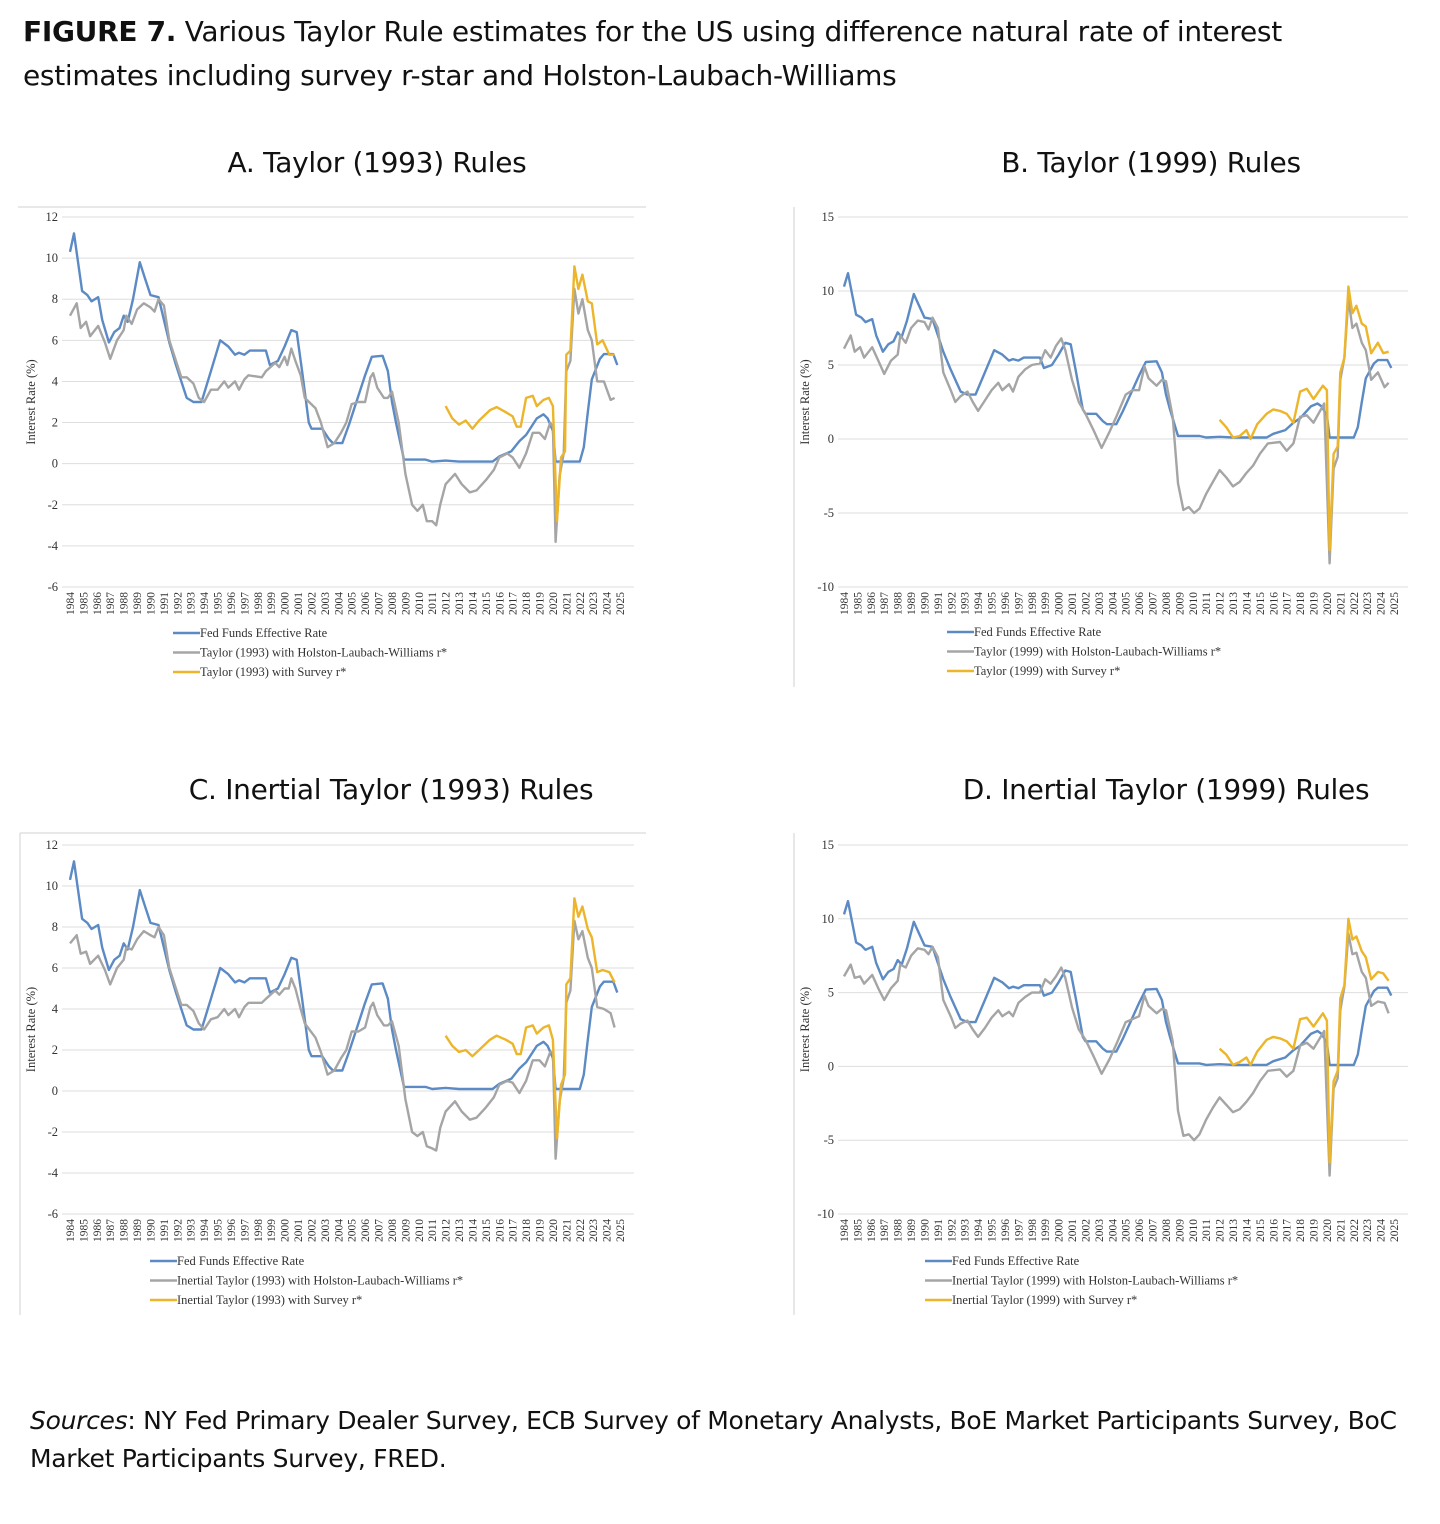  Describe the element at coordinates (1116, 431) in the screenshot. I see `series-line-hlw` at that location.